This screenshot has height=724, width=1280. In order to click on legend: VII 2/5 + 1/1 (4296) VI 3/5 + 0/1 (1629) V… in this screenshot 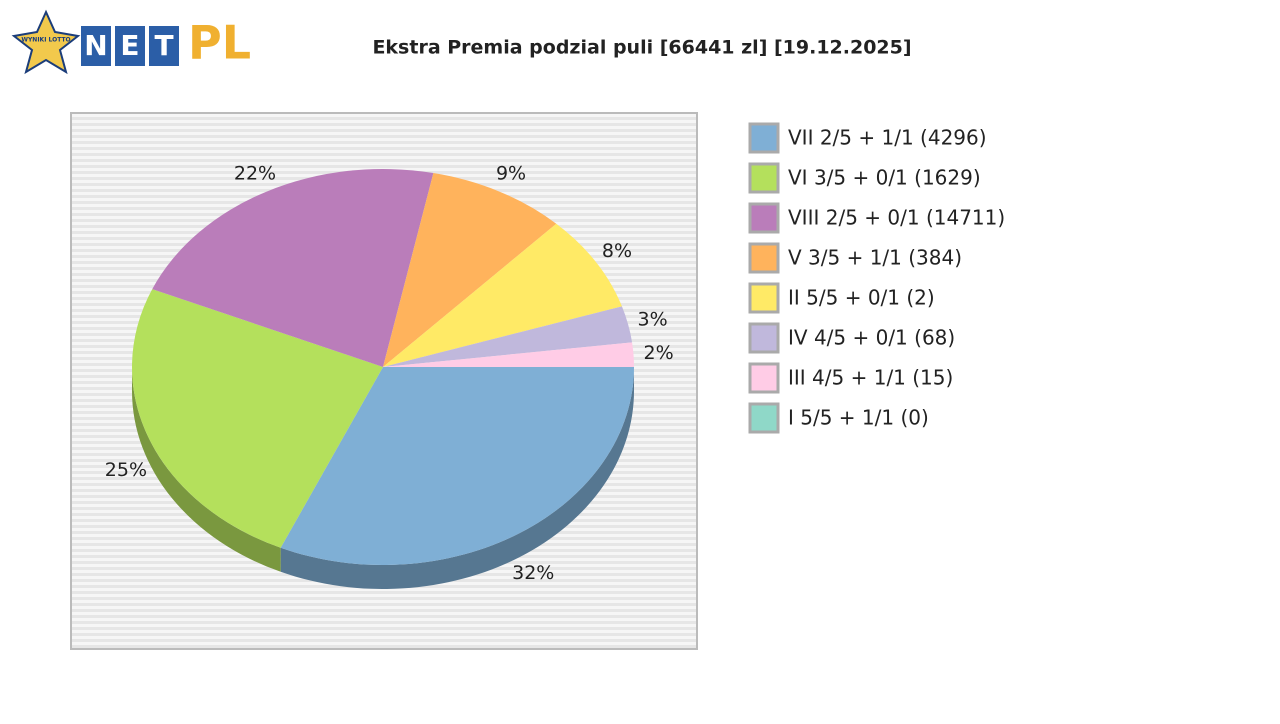, I will do `click(876, 278)`.